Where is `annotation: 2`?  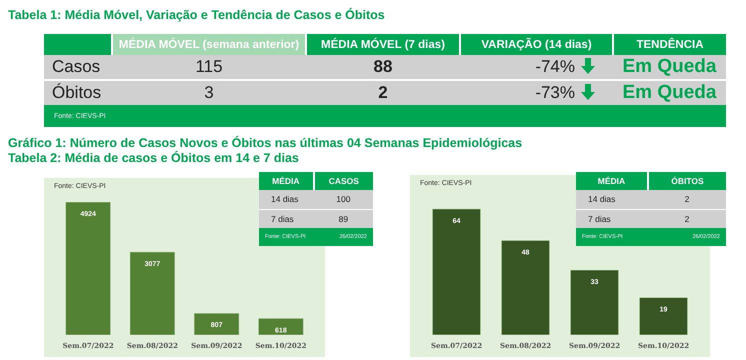
annotation: 2 is located at coordinates (687, 219).